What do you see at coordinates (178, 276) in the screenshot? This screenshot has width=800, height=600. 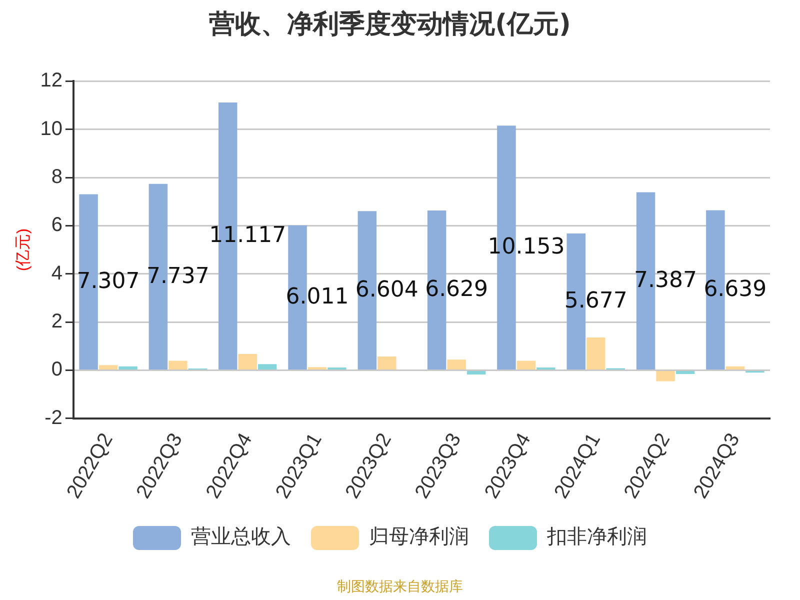 I see `data-label: 7.737` at bounding box center [178, 276].